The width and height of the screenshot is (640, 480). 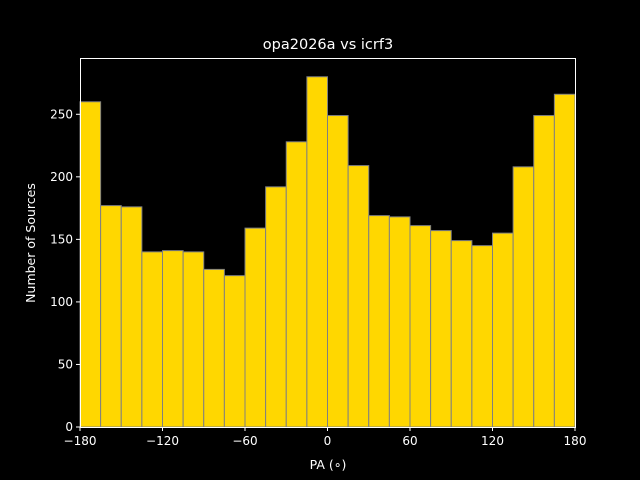 What do you see at coordinates (65, 270) in the screenshot?
I see `y-axis-ticks: 0 50 100 150 200 250` at bounding box center [65, 270].